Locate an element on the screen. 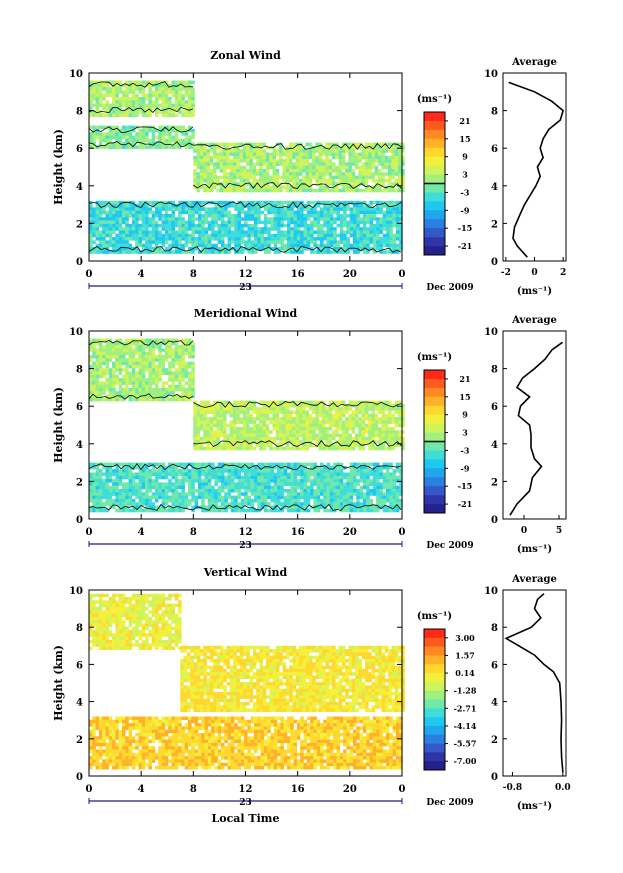 Image resolution: width=623 pixels, height=873 pixels. colorbar-band is located at coordinates (434, 251).